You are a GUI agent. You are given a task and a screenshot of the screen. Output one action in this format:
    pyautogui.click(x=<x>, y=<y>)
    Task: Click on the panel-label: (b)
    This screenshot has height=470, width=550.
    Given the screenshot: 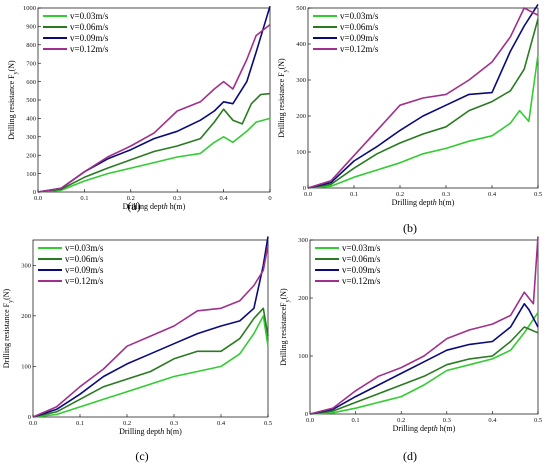 What is the action you would take?
    pyautogui.click(x=410, y=228)
    